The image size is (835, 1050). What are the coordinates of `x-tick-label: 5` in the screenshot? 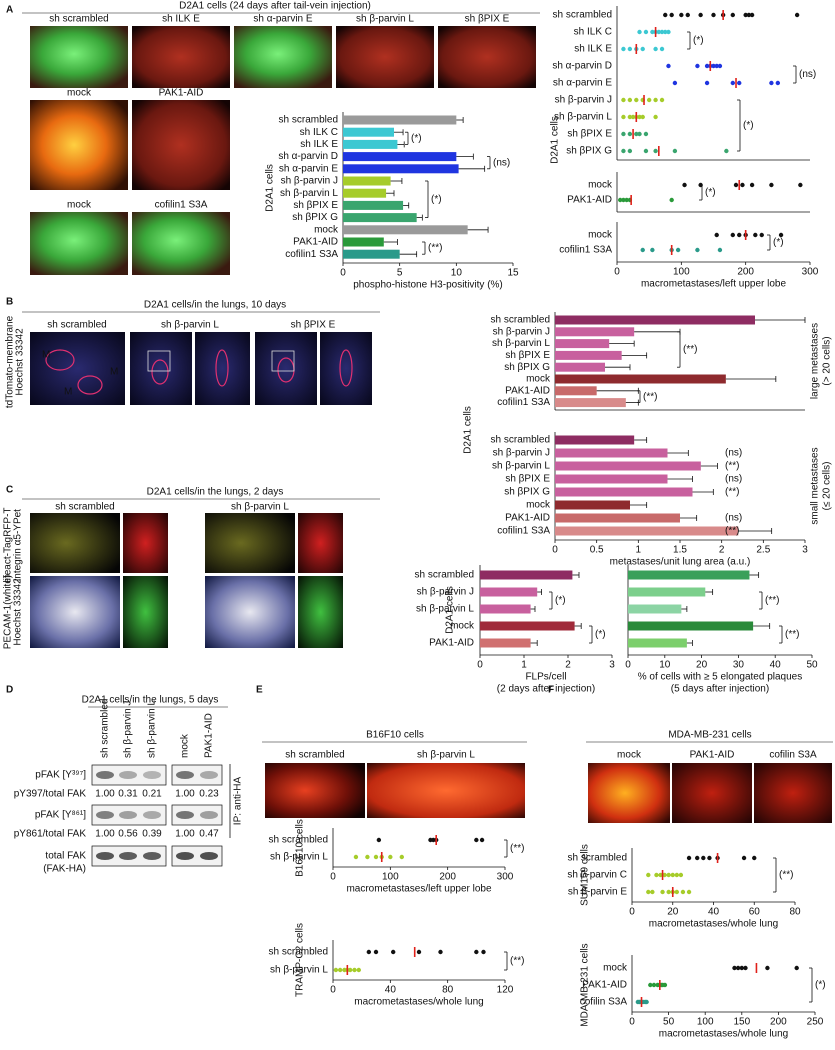 It's located at (400, 273).